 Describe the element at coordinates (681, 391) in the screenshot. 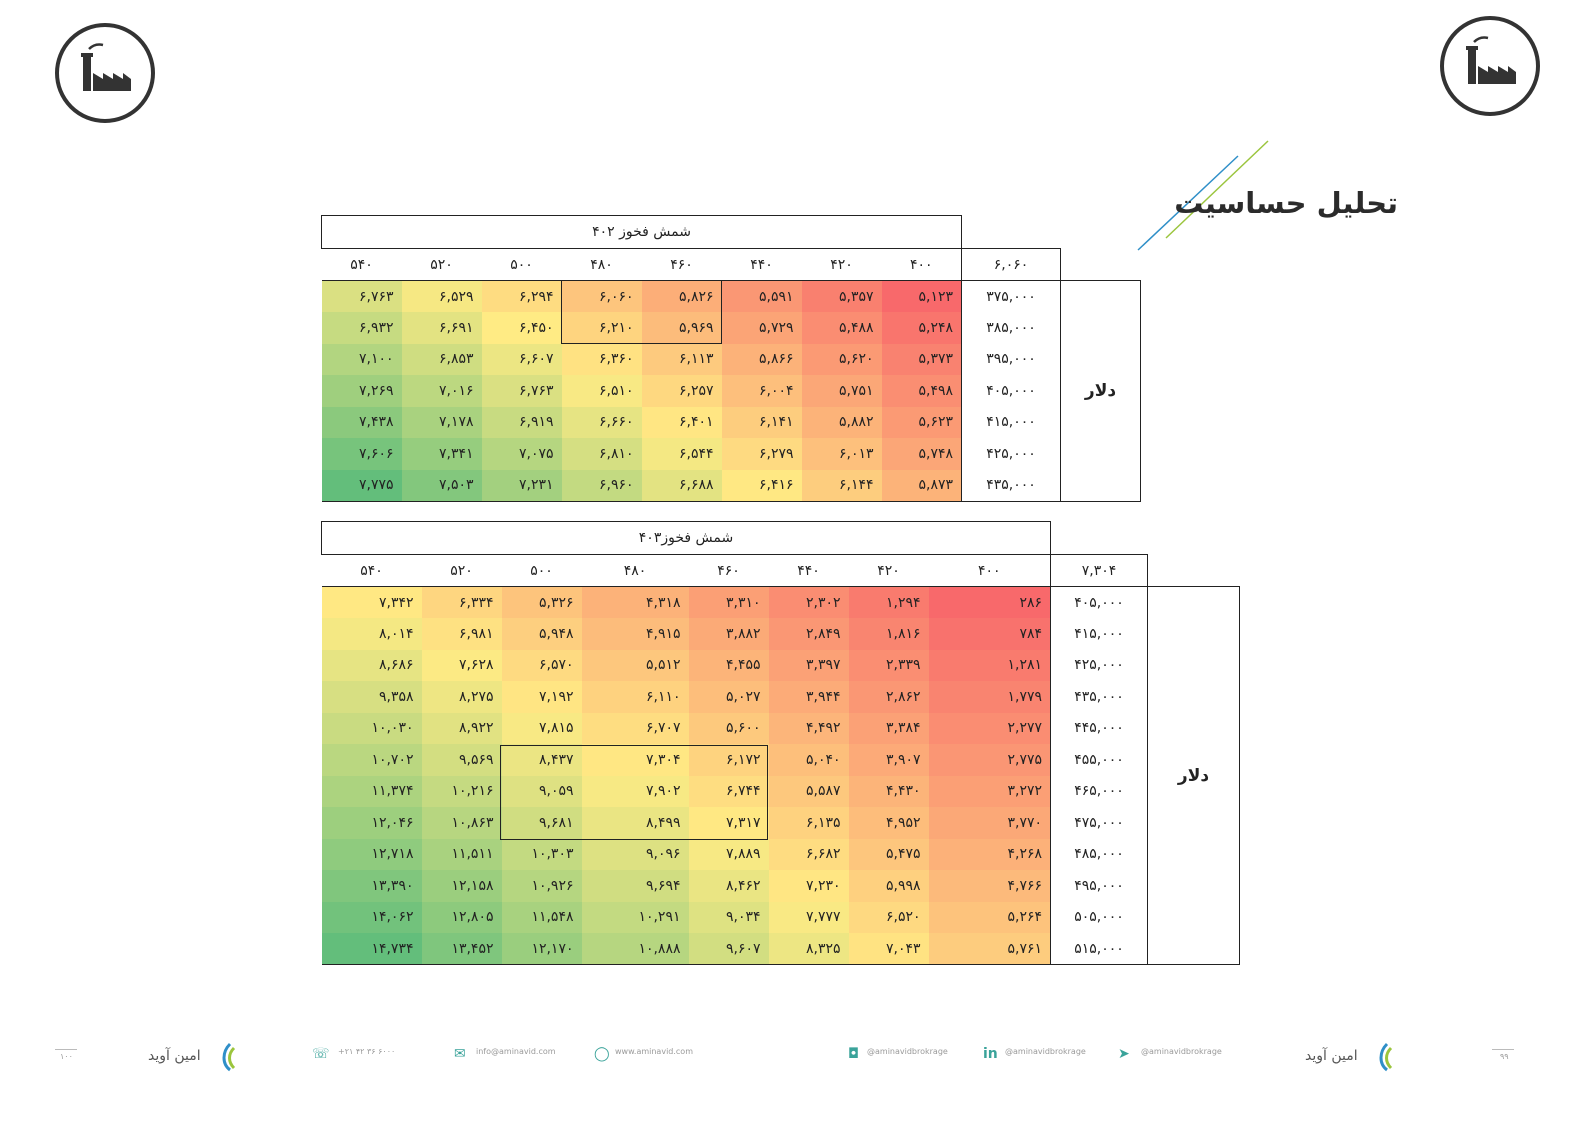

I see `data-cell: ۶,۲۵۷` at that location.